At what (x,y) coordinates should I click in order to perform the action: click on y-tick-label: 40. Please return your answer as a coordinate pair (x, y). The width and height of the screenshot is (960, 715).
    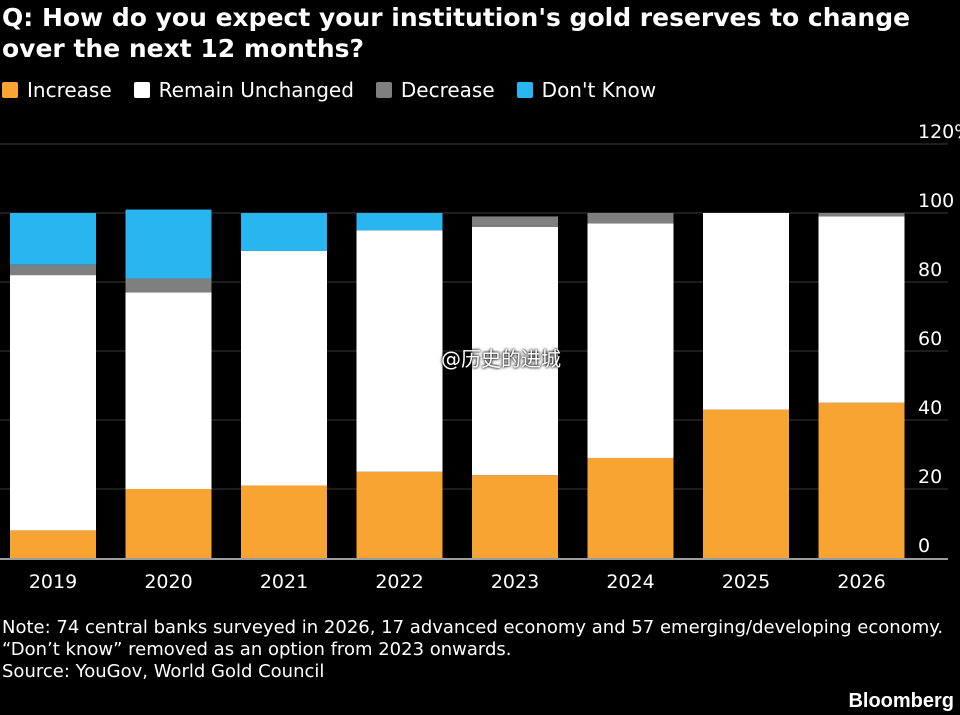
    Looking at the image, I should click on (930, 408).